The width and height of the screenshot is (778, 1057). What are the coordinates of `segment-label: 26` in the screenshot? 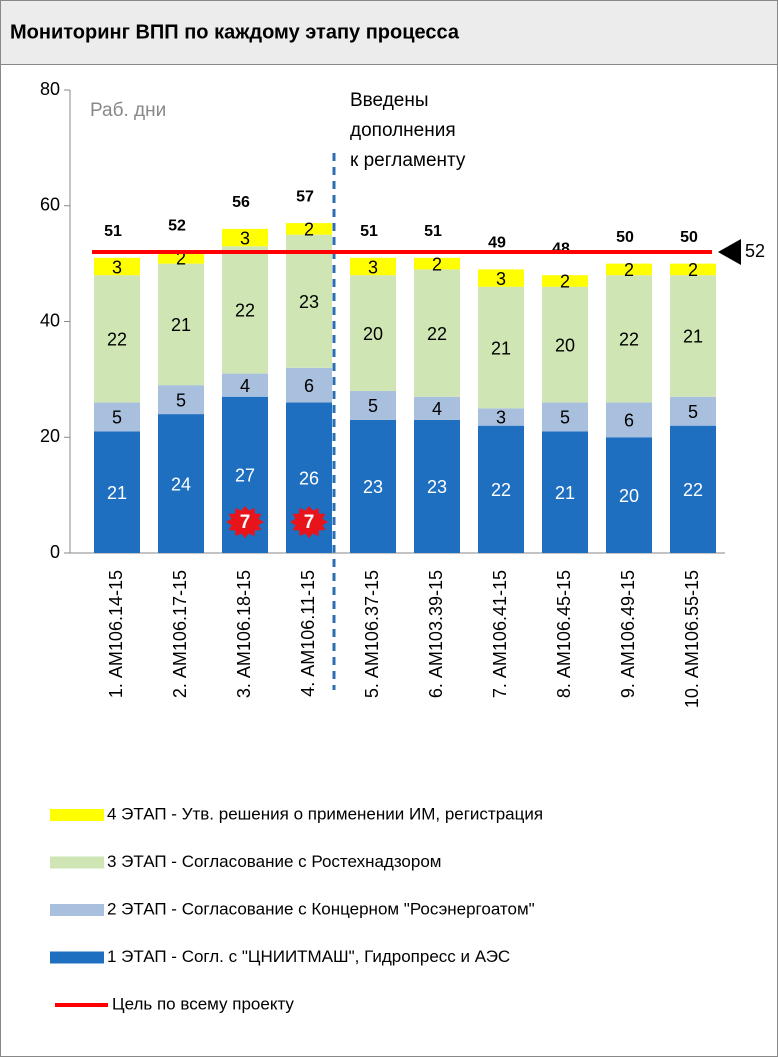 It's located at (309, 479).